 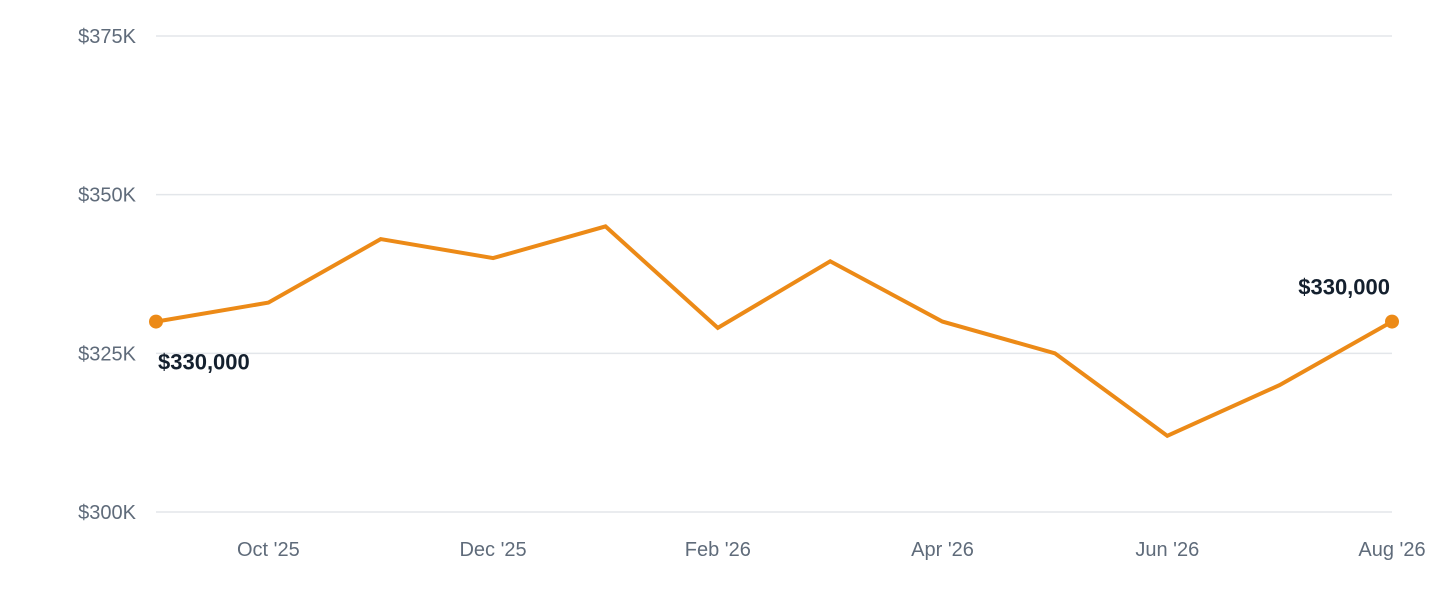 I want to click on x-tick-label: Dec '25, so click(x=492, y=550).